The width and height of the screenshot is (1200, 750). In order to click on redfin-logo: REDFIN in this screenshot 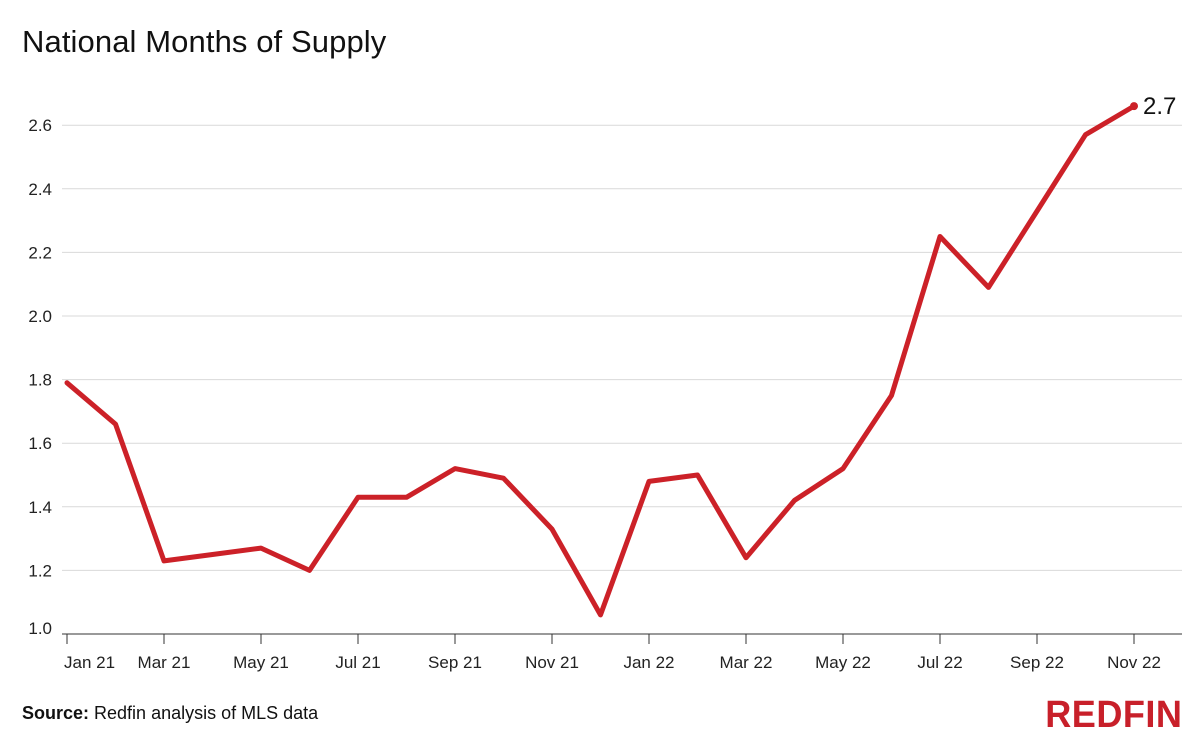, I will do `click(1113, 715)`.